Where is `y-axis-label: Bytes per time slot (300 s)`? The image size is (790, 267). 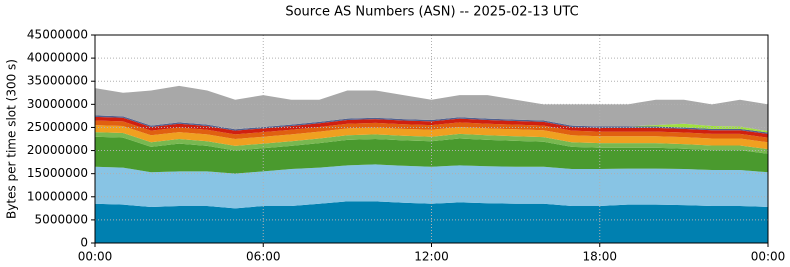
y-axis-label: Bytes per time slot (300 s) is located at coordinates (12, 139).